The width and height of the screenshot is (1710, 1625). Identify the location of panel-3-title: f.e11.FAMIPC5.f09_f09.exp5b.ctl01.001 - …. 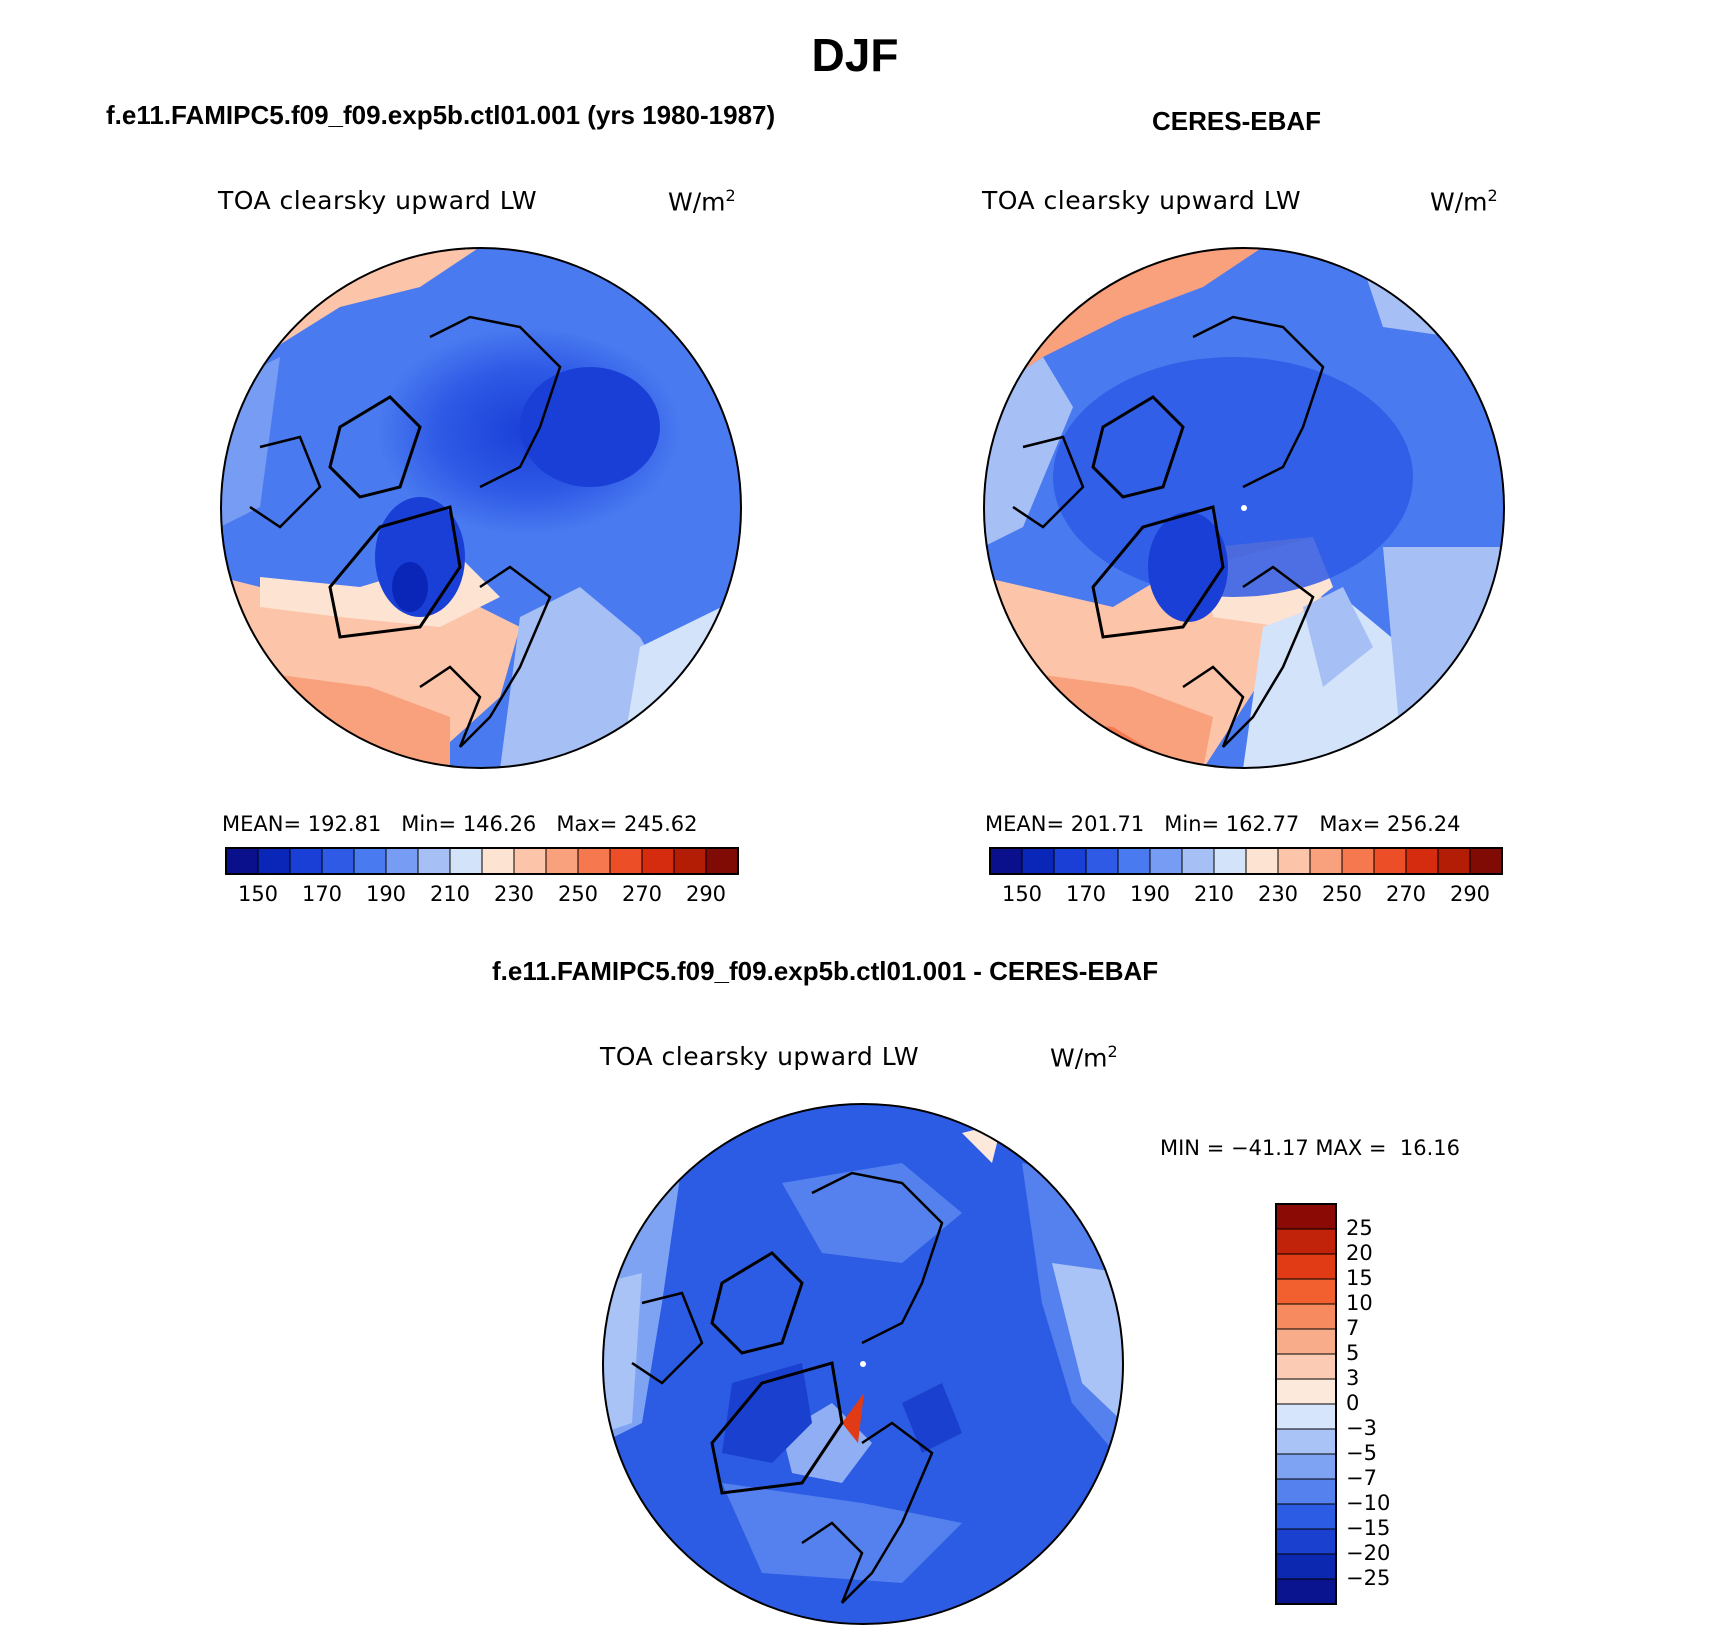
(825, 971).